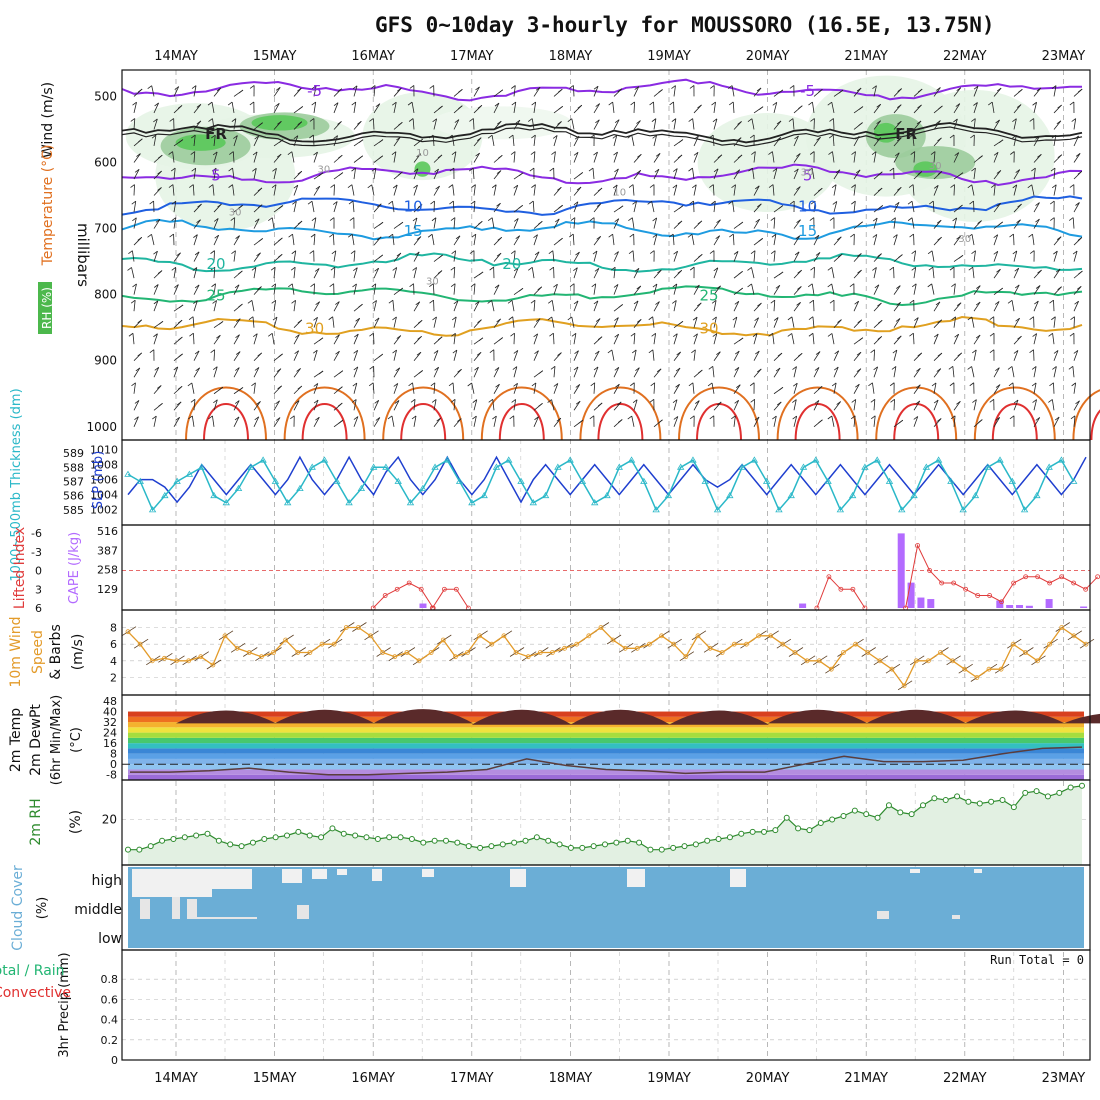 This screenshot has width=1100, height=1100. I want to click on temp-label-2: 2m DewPt, so click(36, 740).